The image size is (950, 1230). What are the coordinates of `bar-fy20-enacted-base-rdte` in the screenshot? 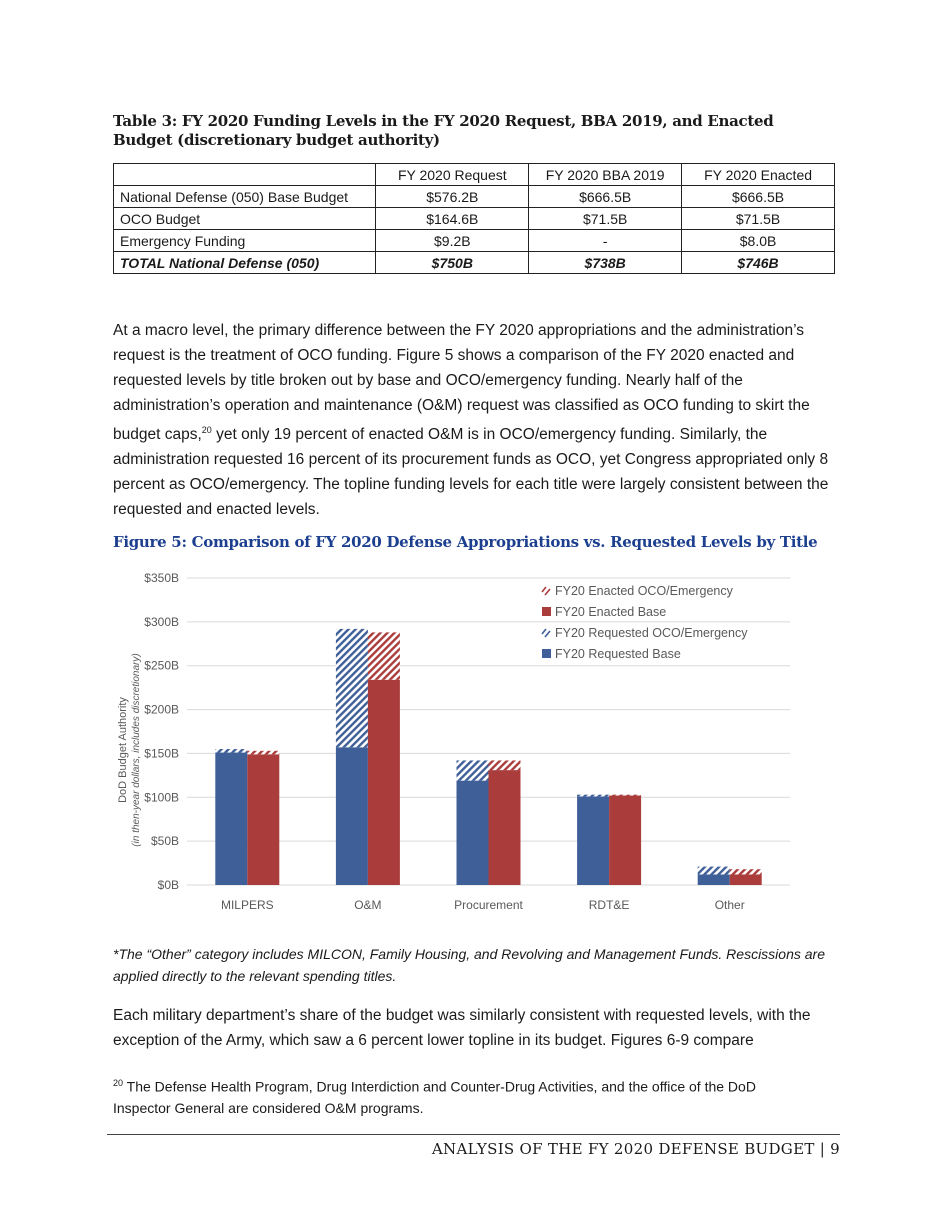 It's located at (625, 840).